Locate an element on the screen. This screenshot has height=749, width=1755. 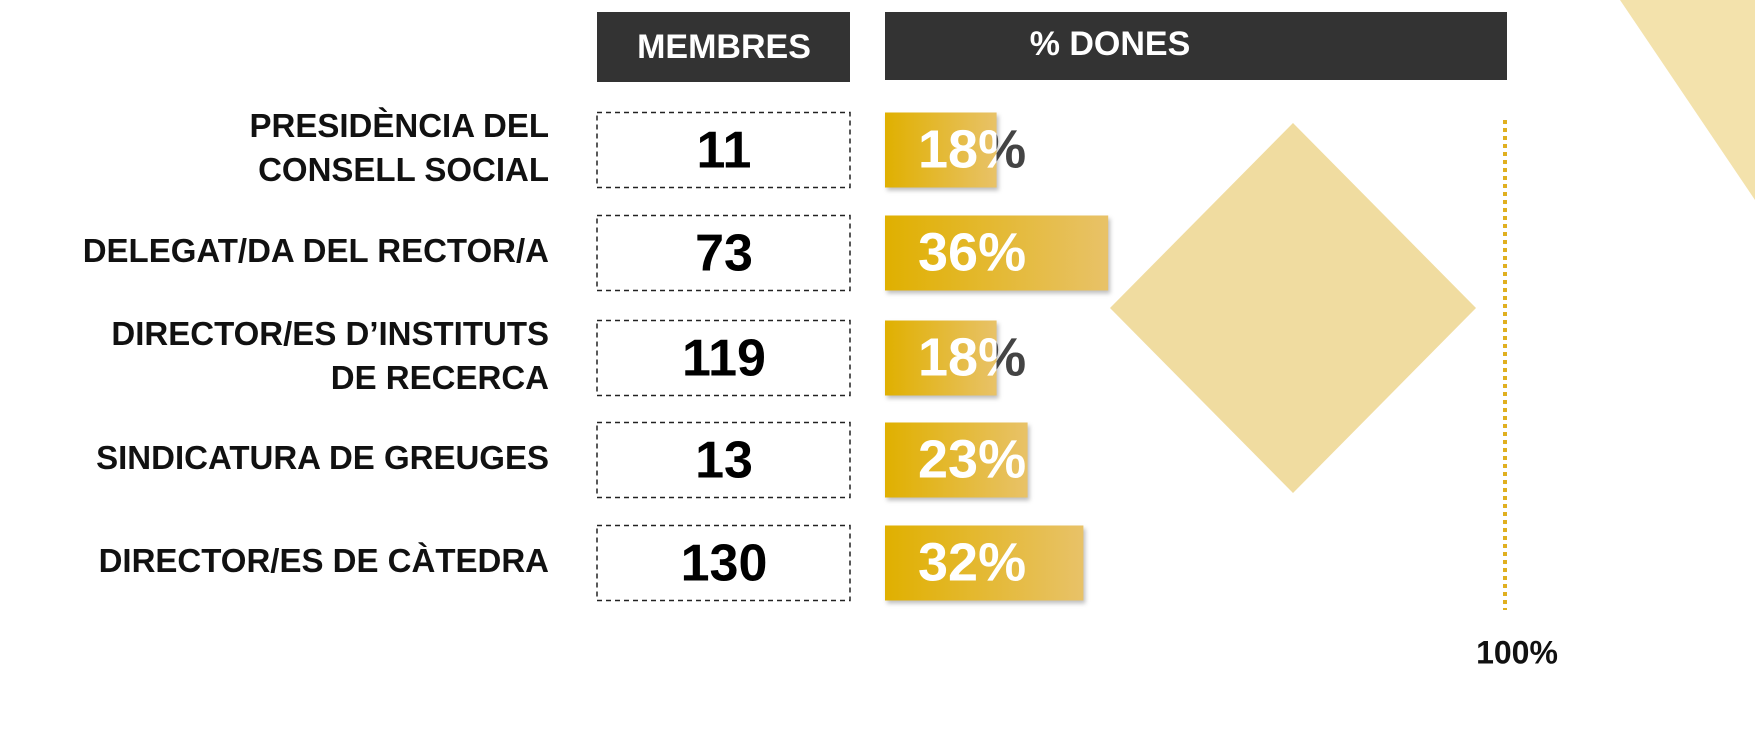
member-count: 130 is located at coordinates (724, 564).